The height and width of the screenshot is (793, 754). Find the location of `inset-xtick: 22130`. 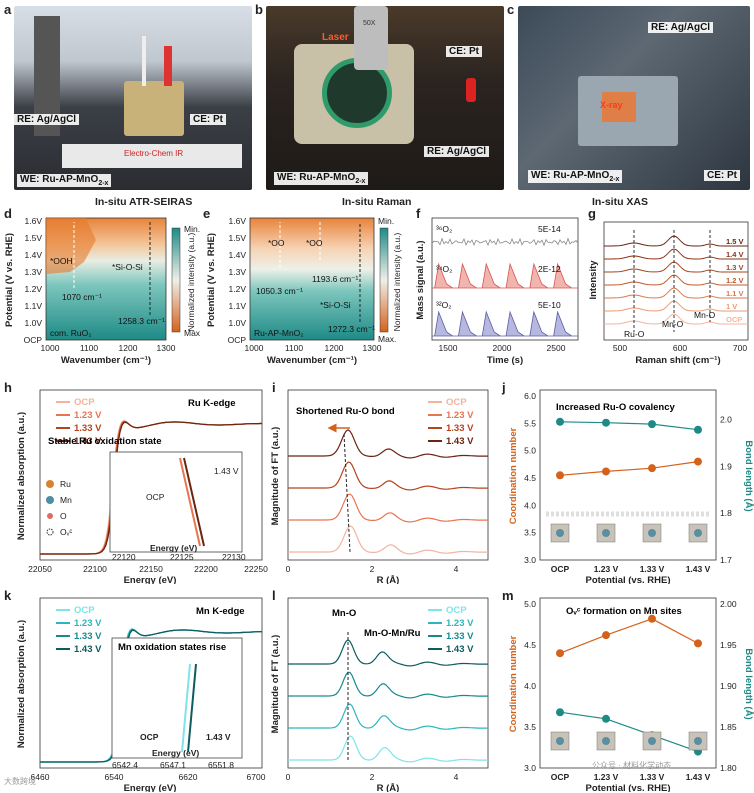

inset-xtick: 22130 is located at coordinates (234, 557).